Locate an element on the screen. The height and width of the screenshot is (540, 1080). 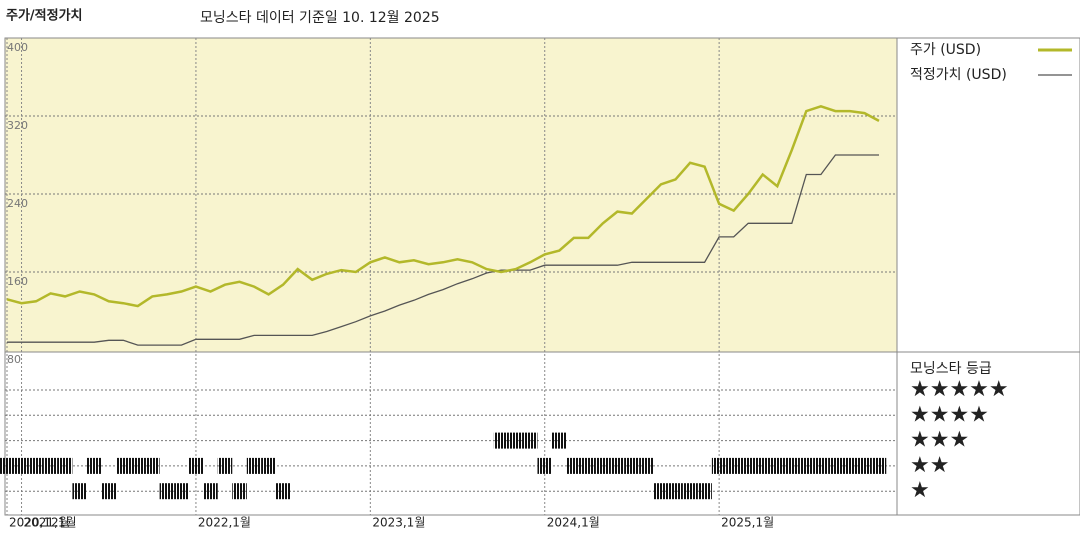
rating-label: ★★★ is located at coordinates (939, 440).